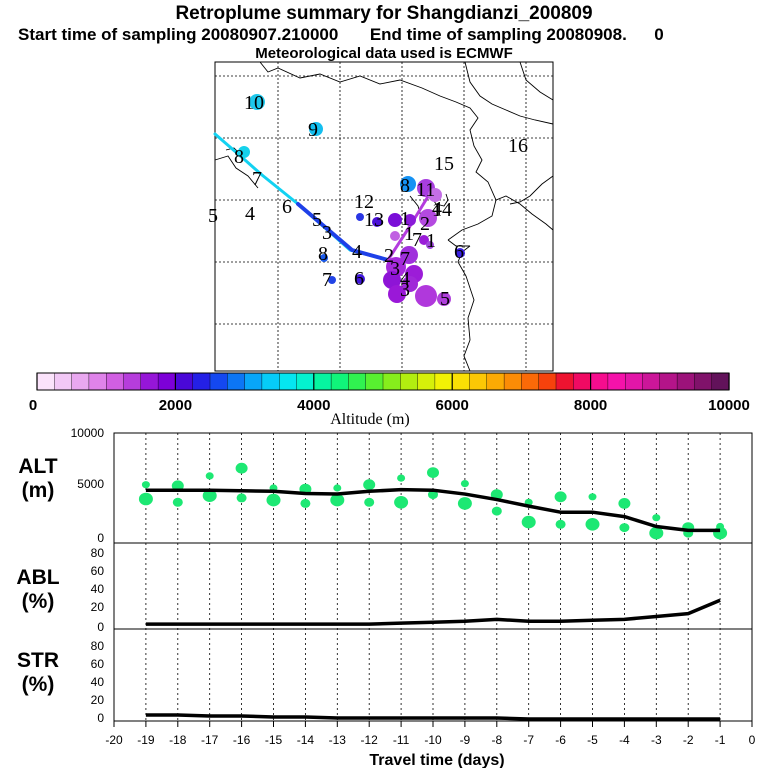 This screenshot has width=768, height=768. I want to click on str-series-line, so click(433, 717).